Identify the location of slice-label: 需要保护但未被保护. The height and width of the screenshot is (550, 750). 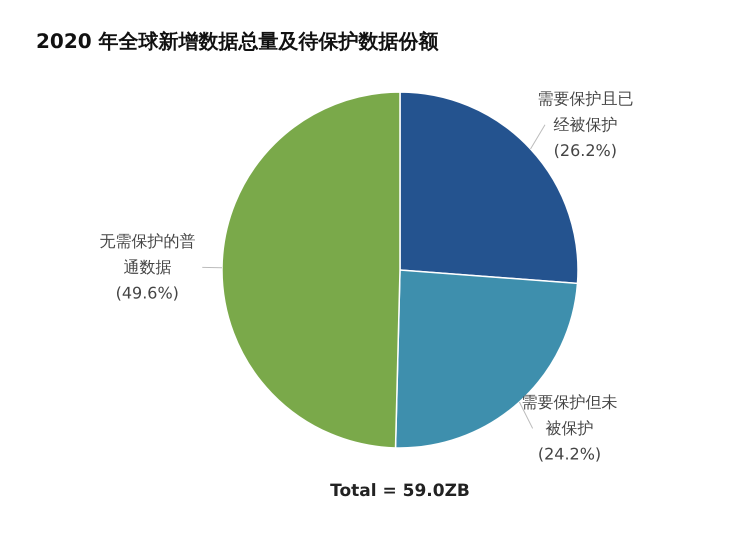
(570, 415).